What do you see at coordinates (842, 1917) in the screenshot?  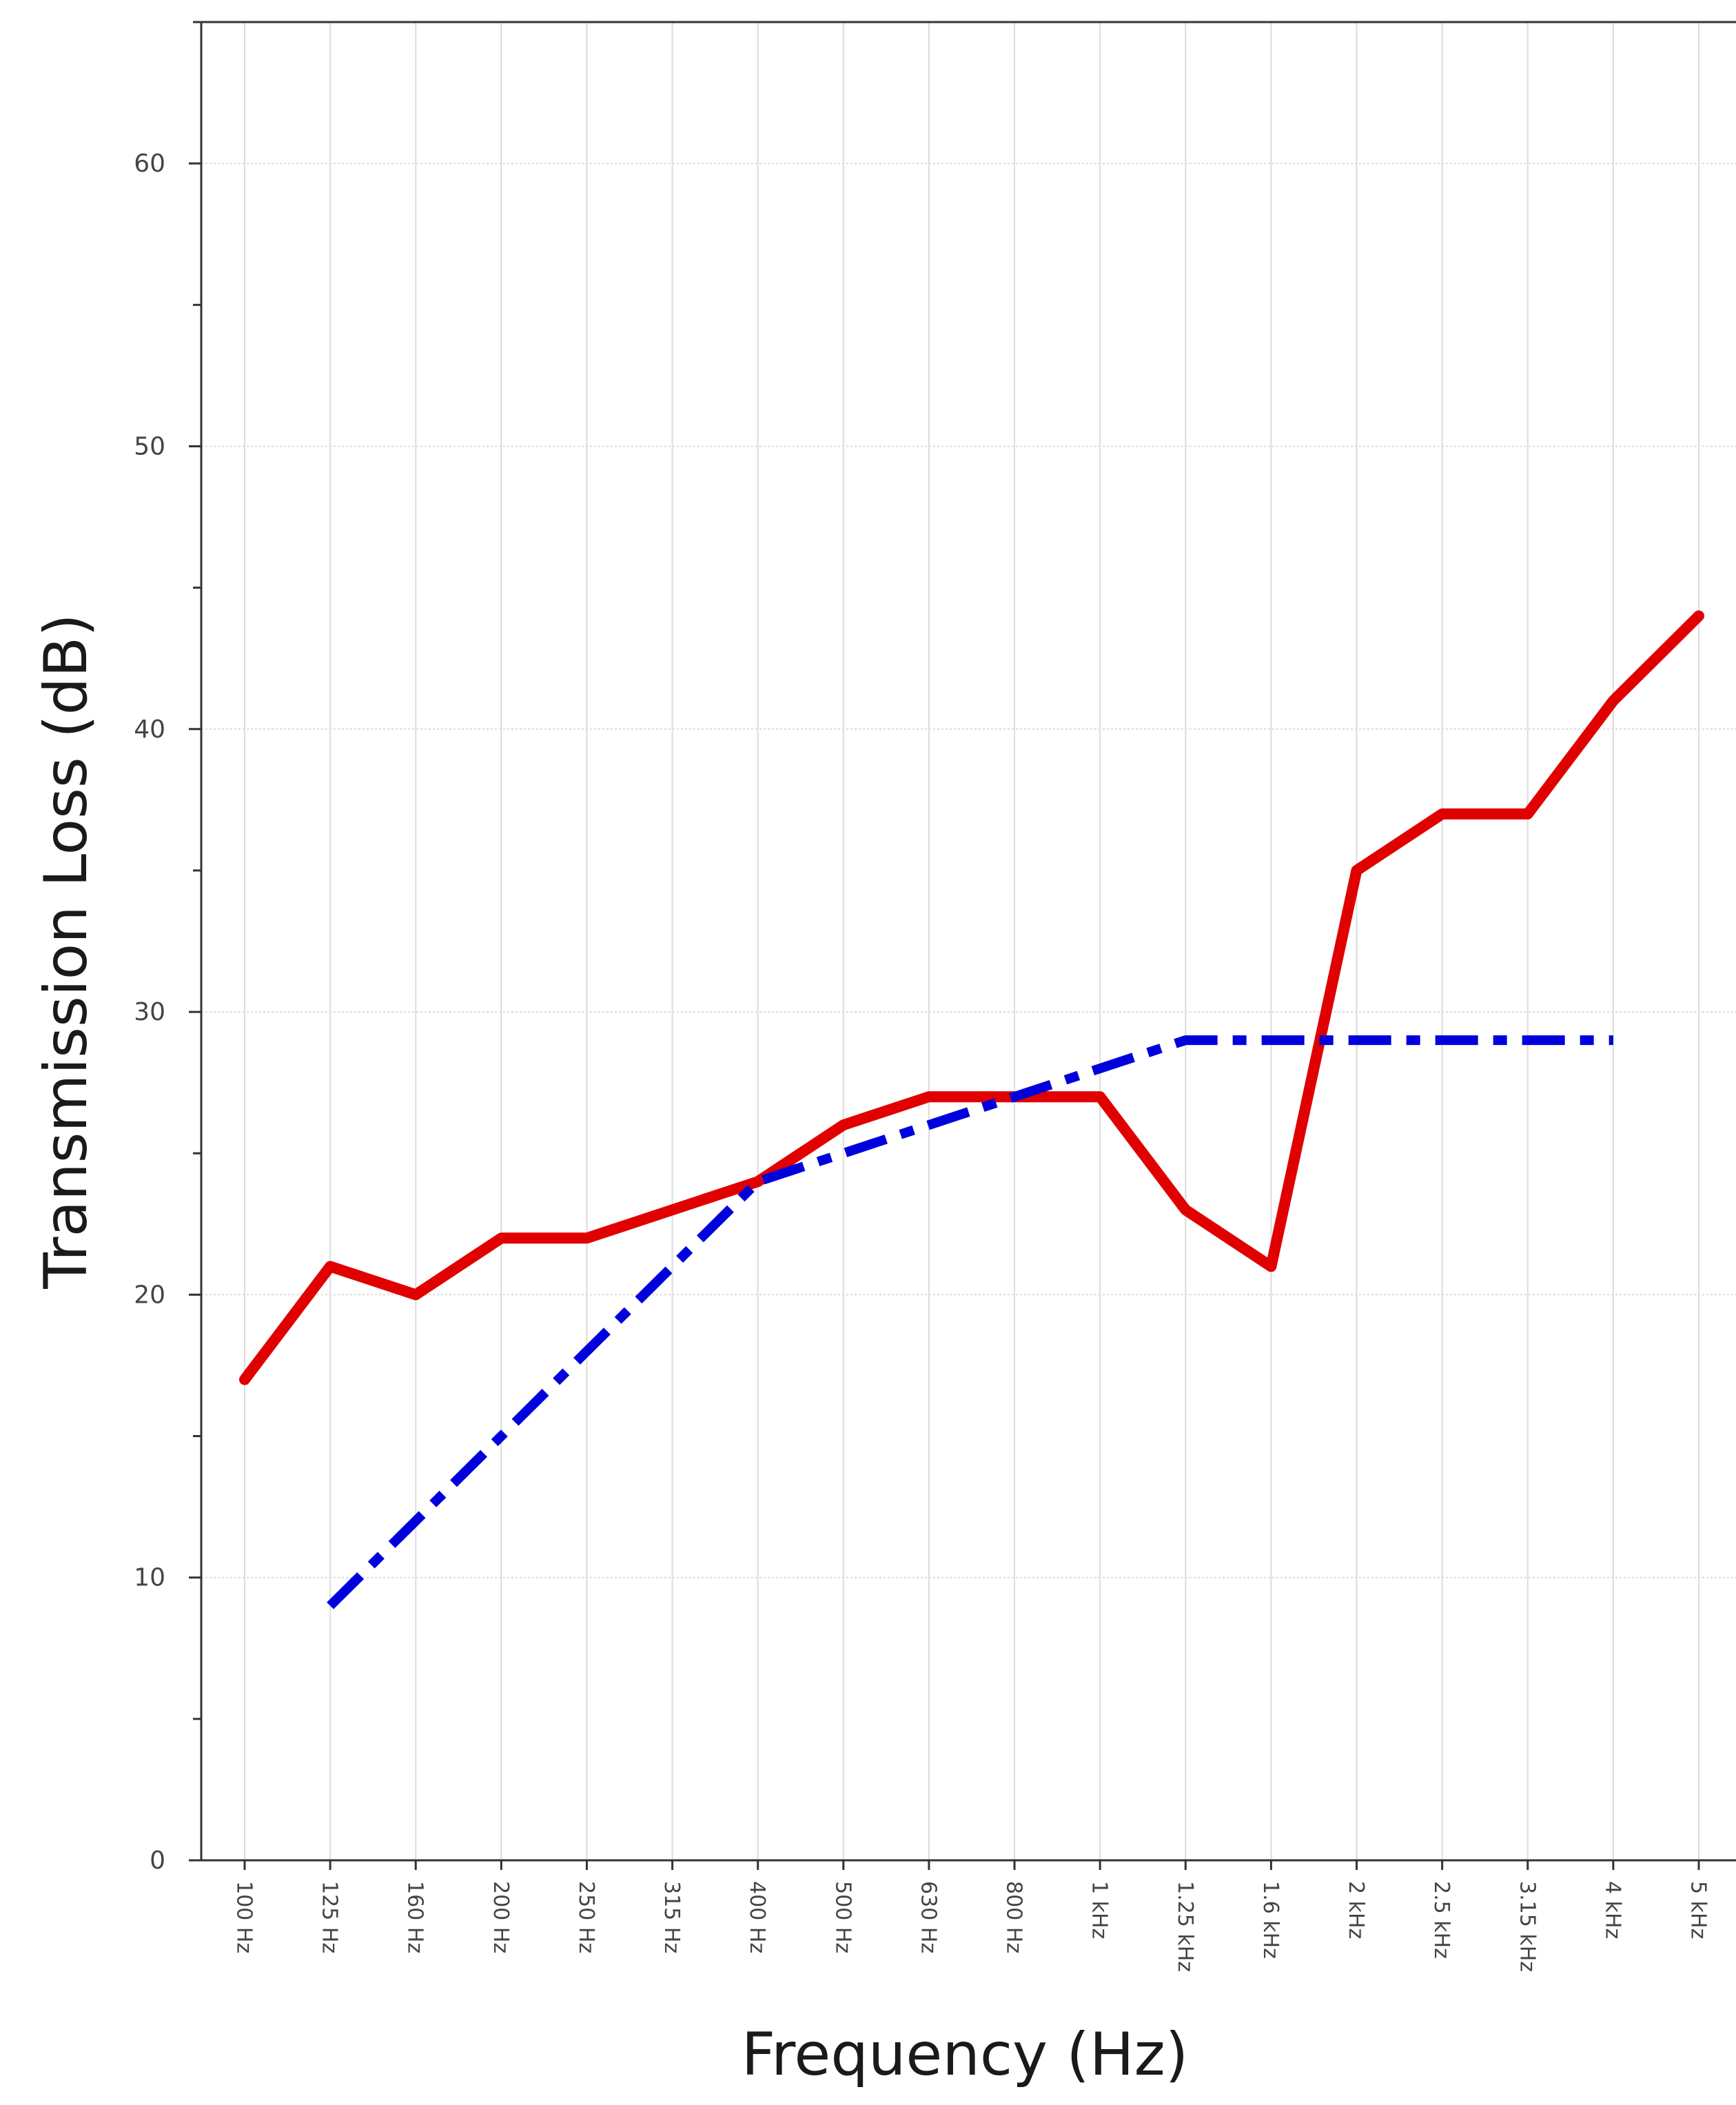 I see `x-tick-label: 500 Hz` at bounding box center [842, 1917].